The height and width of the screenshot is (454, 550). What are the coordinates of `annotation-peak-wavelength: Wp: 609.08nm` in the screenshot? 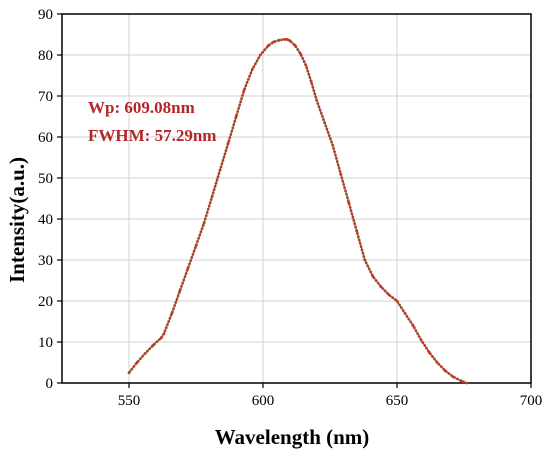 It's located at (141, 107).